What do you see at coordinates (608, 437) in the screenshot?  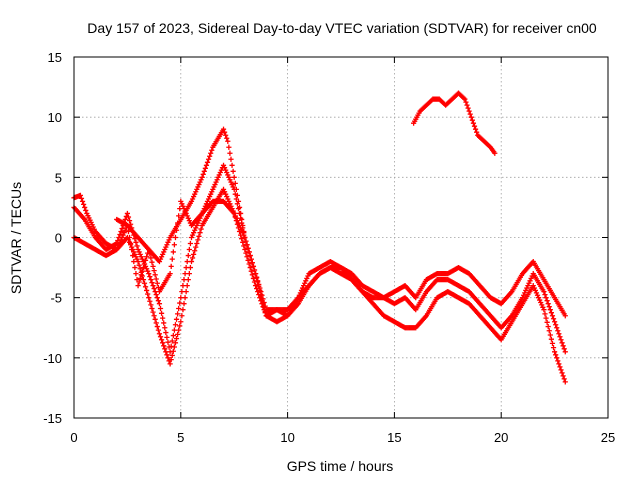 I see `x-tick-label: 25` at bounding box center [608, 437].